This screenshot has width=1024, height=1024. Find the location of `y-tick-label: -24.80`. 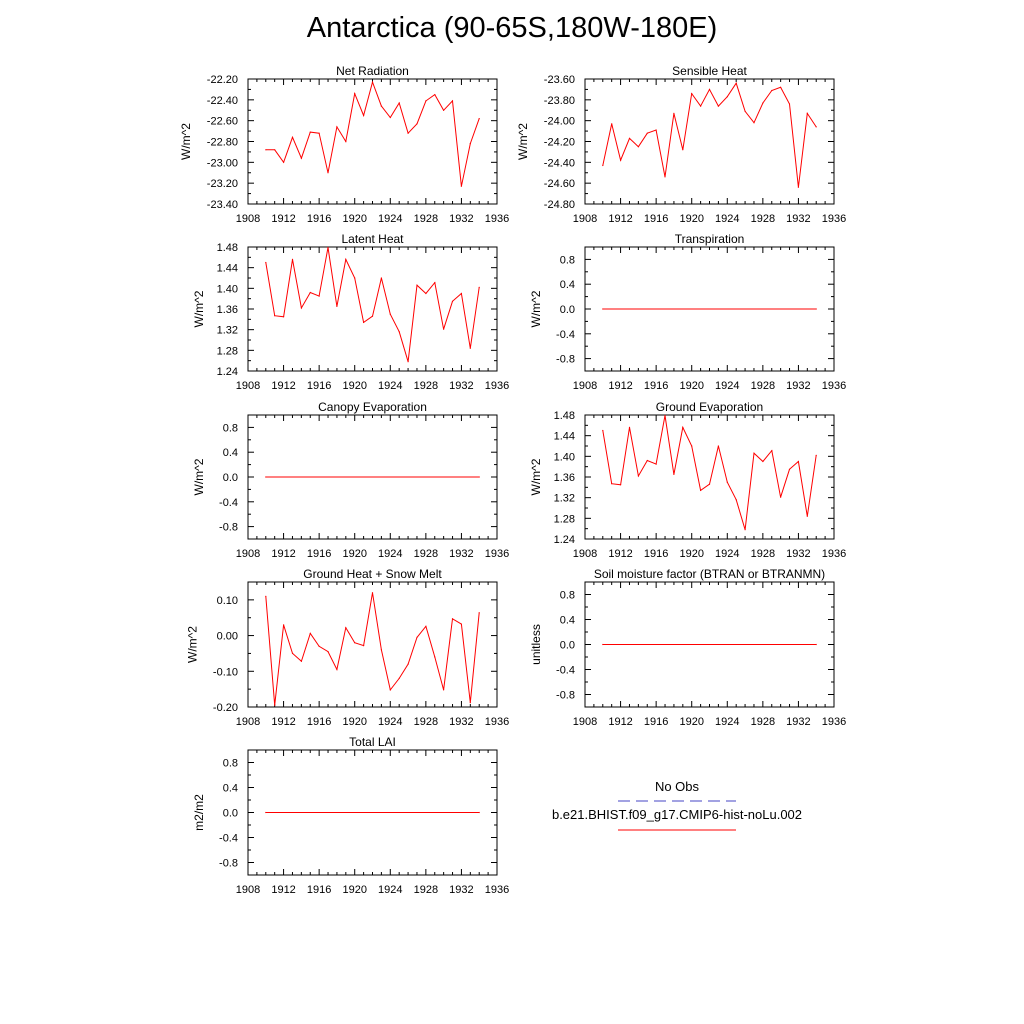

y-tick-label: -24.80 is located at coordinates (559, 205).